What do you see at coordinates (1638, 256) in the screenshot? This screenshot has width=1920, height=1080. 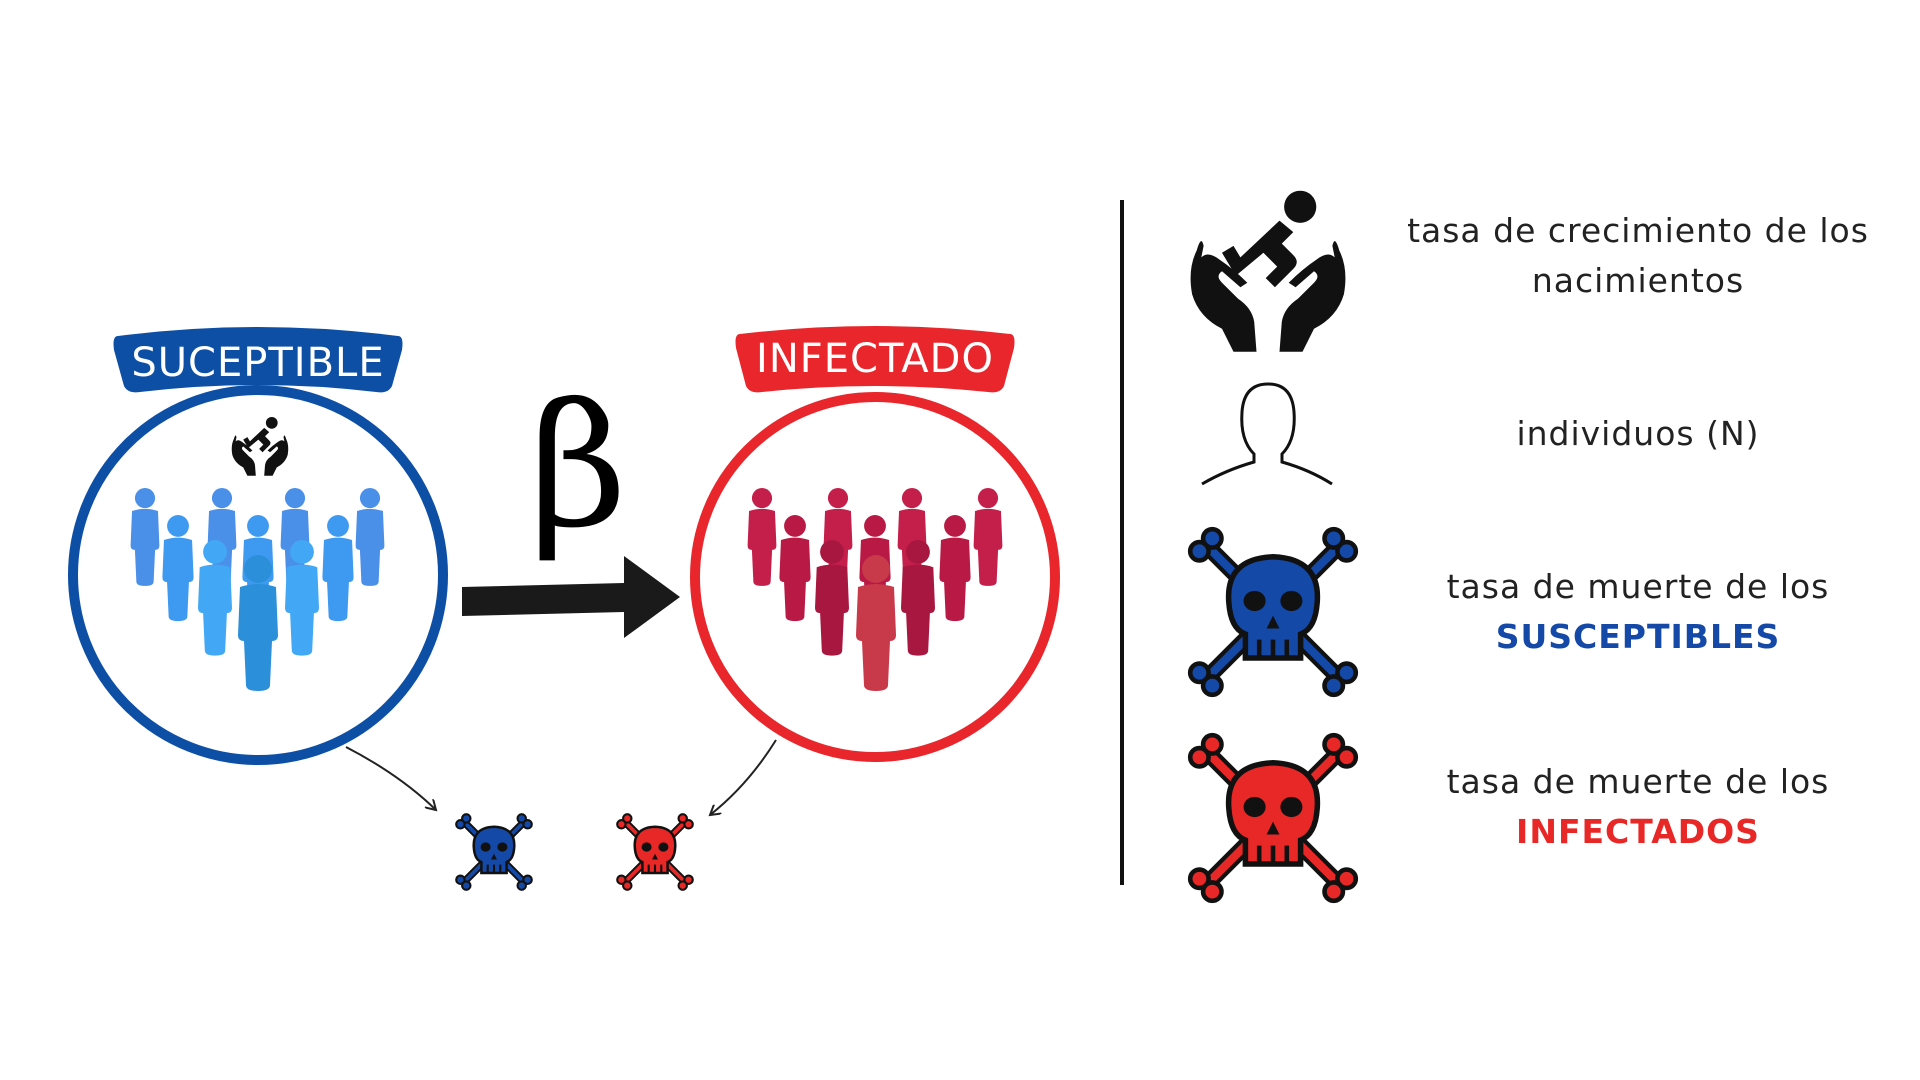 I see `legend-births-text: tasa de crecimiento de los nacimientos` at bounding box center [1638, 256].